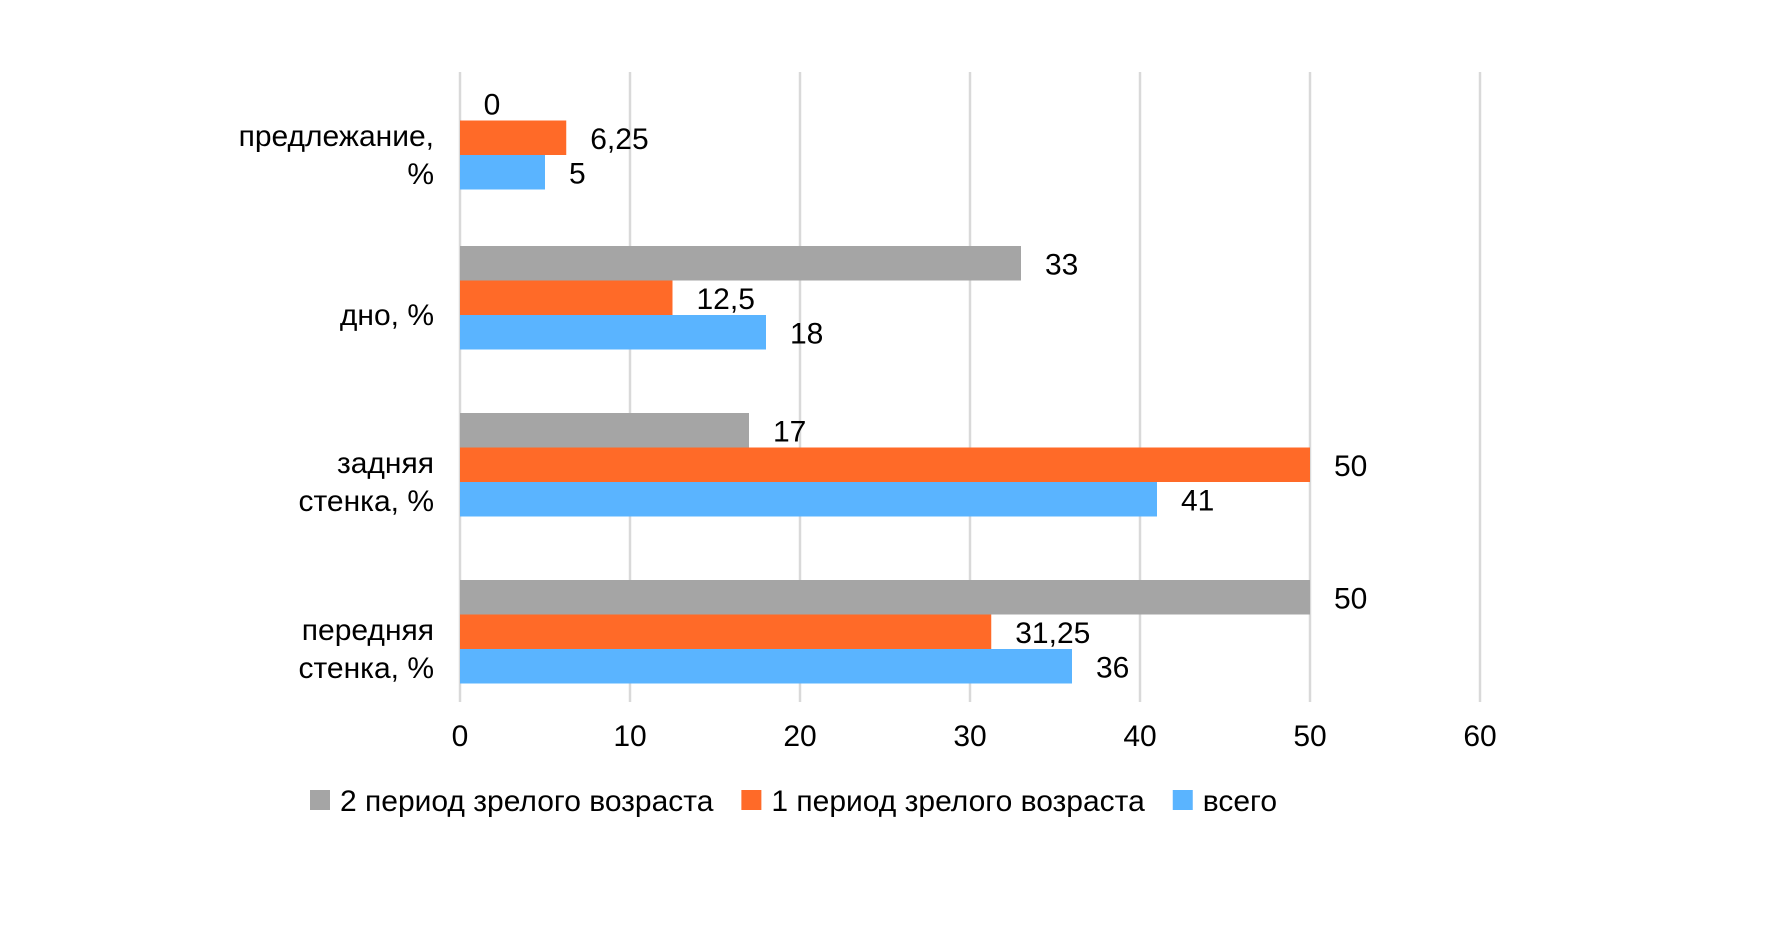 This screenshot has height=932, width=1778. What do you see at coordinates (799, 736) in the screenshot?
I see `x-tick-label: 20` at bounding box center [799, 736].